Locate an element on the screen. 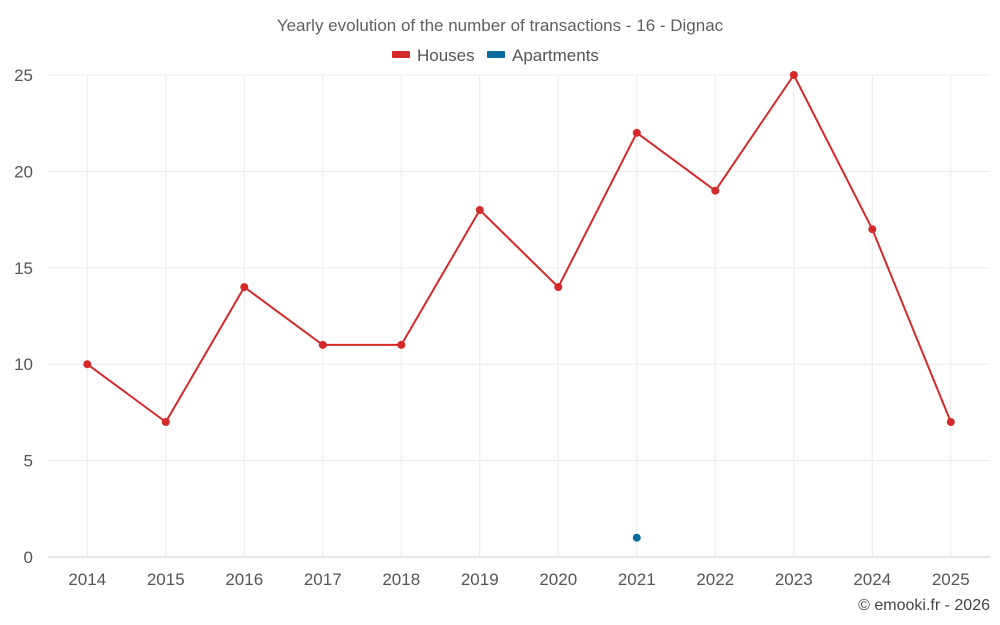 The height and width of the screenshot is (625, 1000). legend: Houses Apartments is located at coordinates (495, 55).